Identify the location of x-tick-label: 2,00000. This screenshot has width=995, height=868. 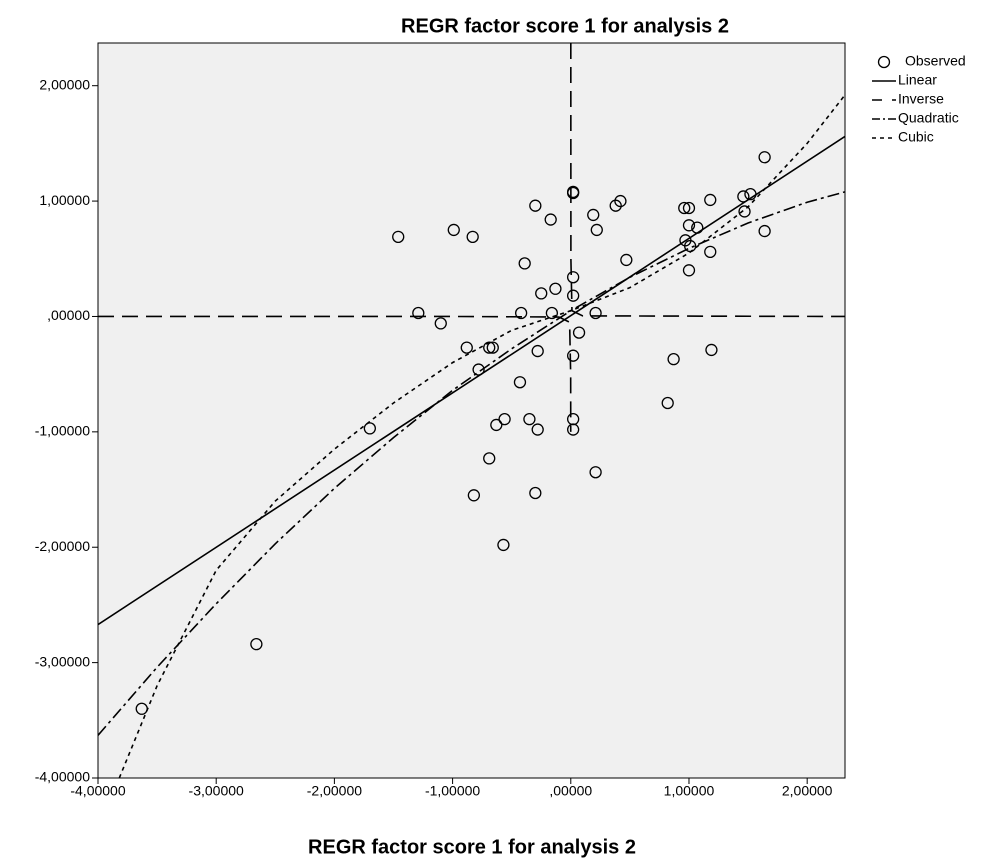
(807, 791).